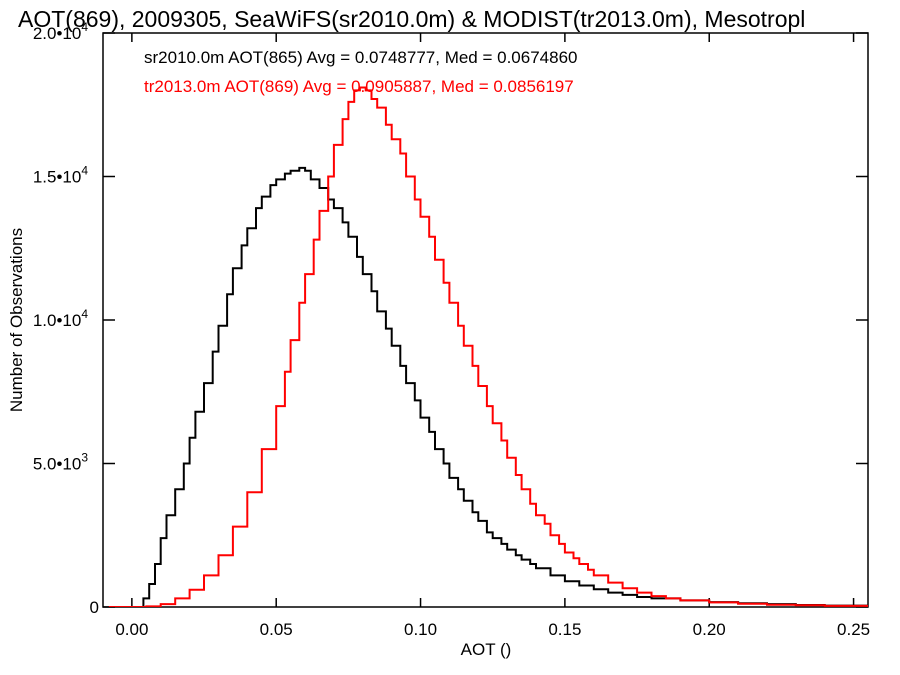 This screenshot has width=900, height=675. What do you see at coordinates (61, 175) in the screenshot?
I see `y-tick-label: 1.5•104` at bounding box center [61, 175].